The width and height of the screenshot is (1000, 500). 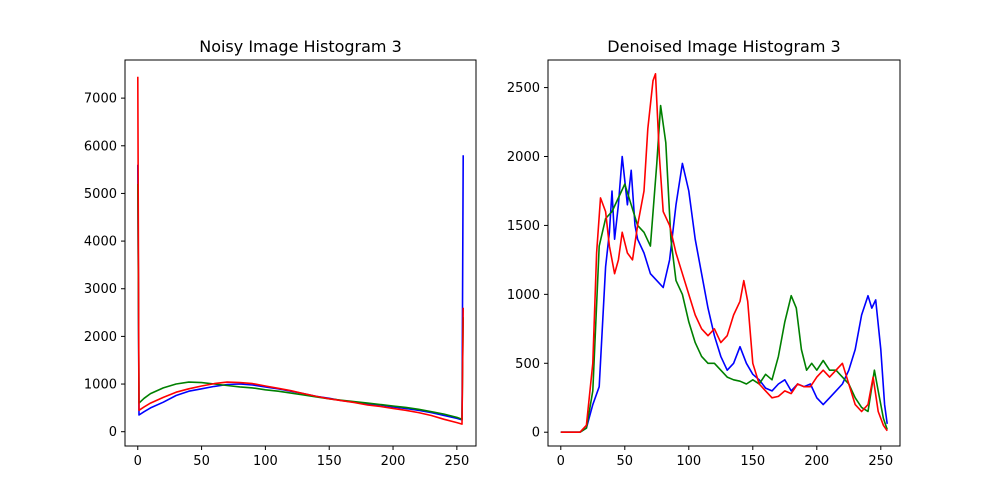 I want to click on denoised-y-tick-label: 0, so click(x=536, y=433).